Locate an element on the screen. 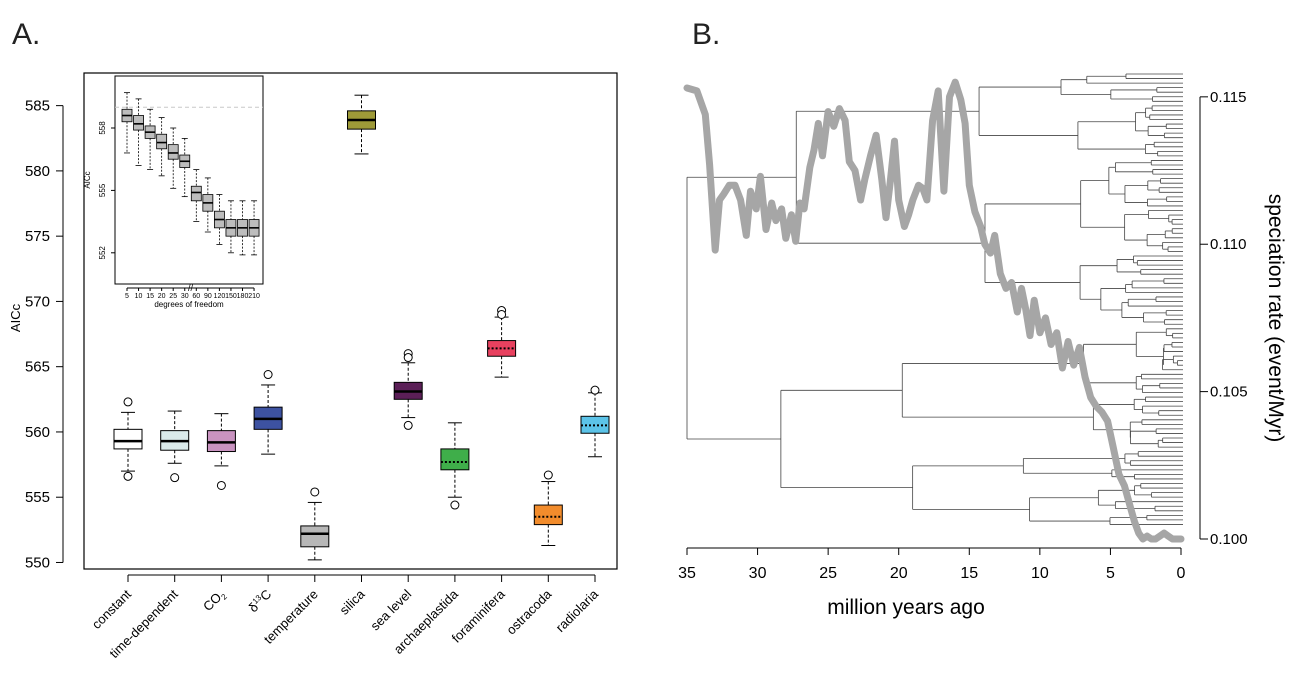  box-ostracoda is located at coordinates (548, 508).